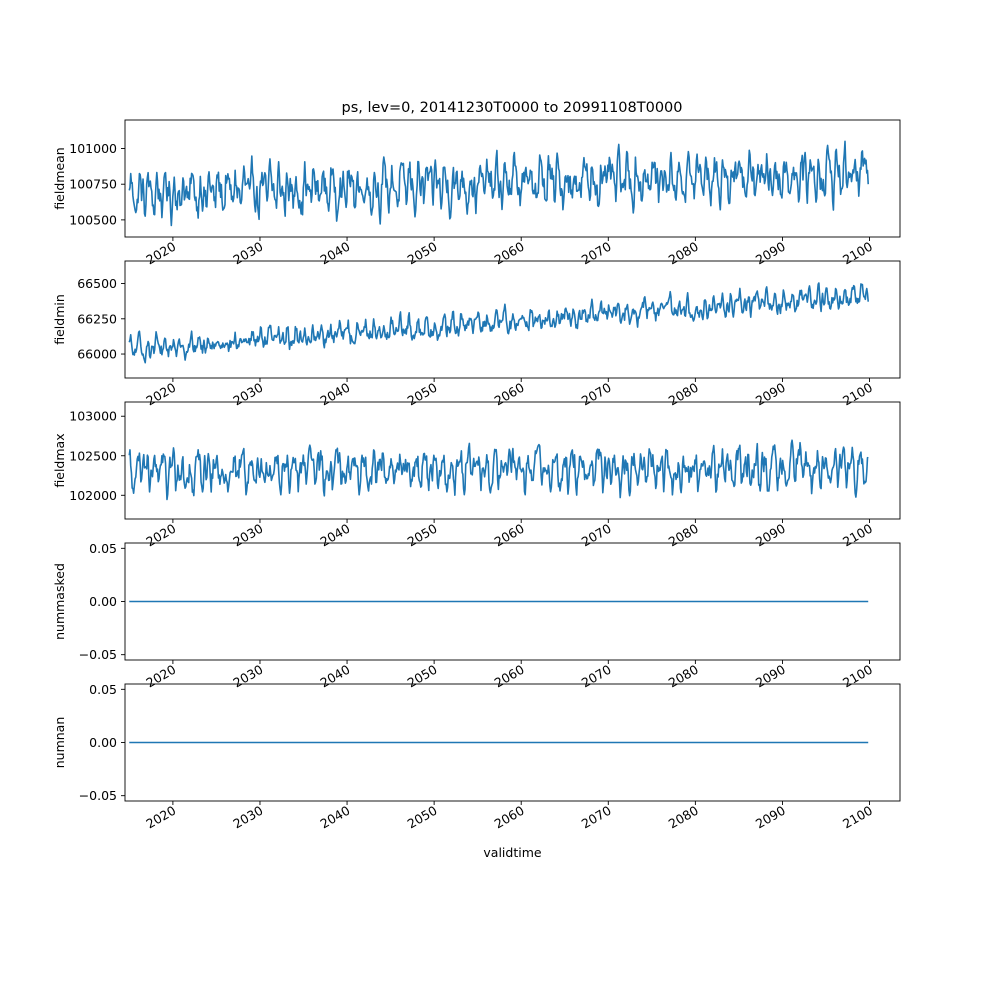  Describe the element at coordinates (97, 354) in the screenshot. I see `y-tick-label: 66000` at that location.